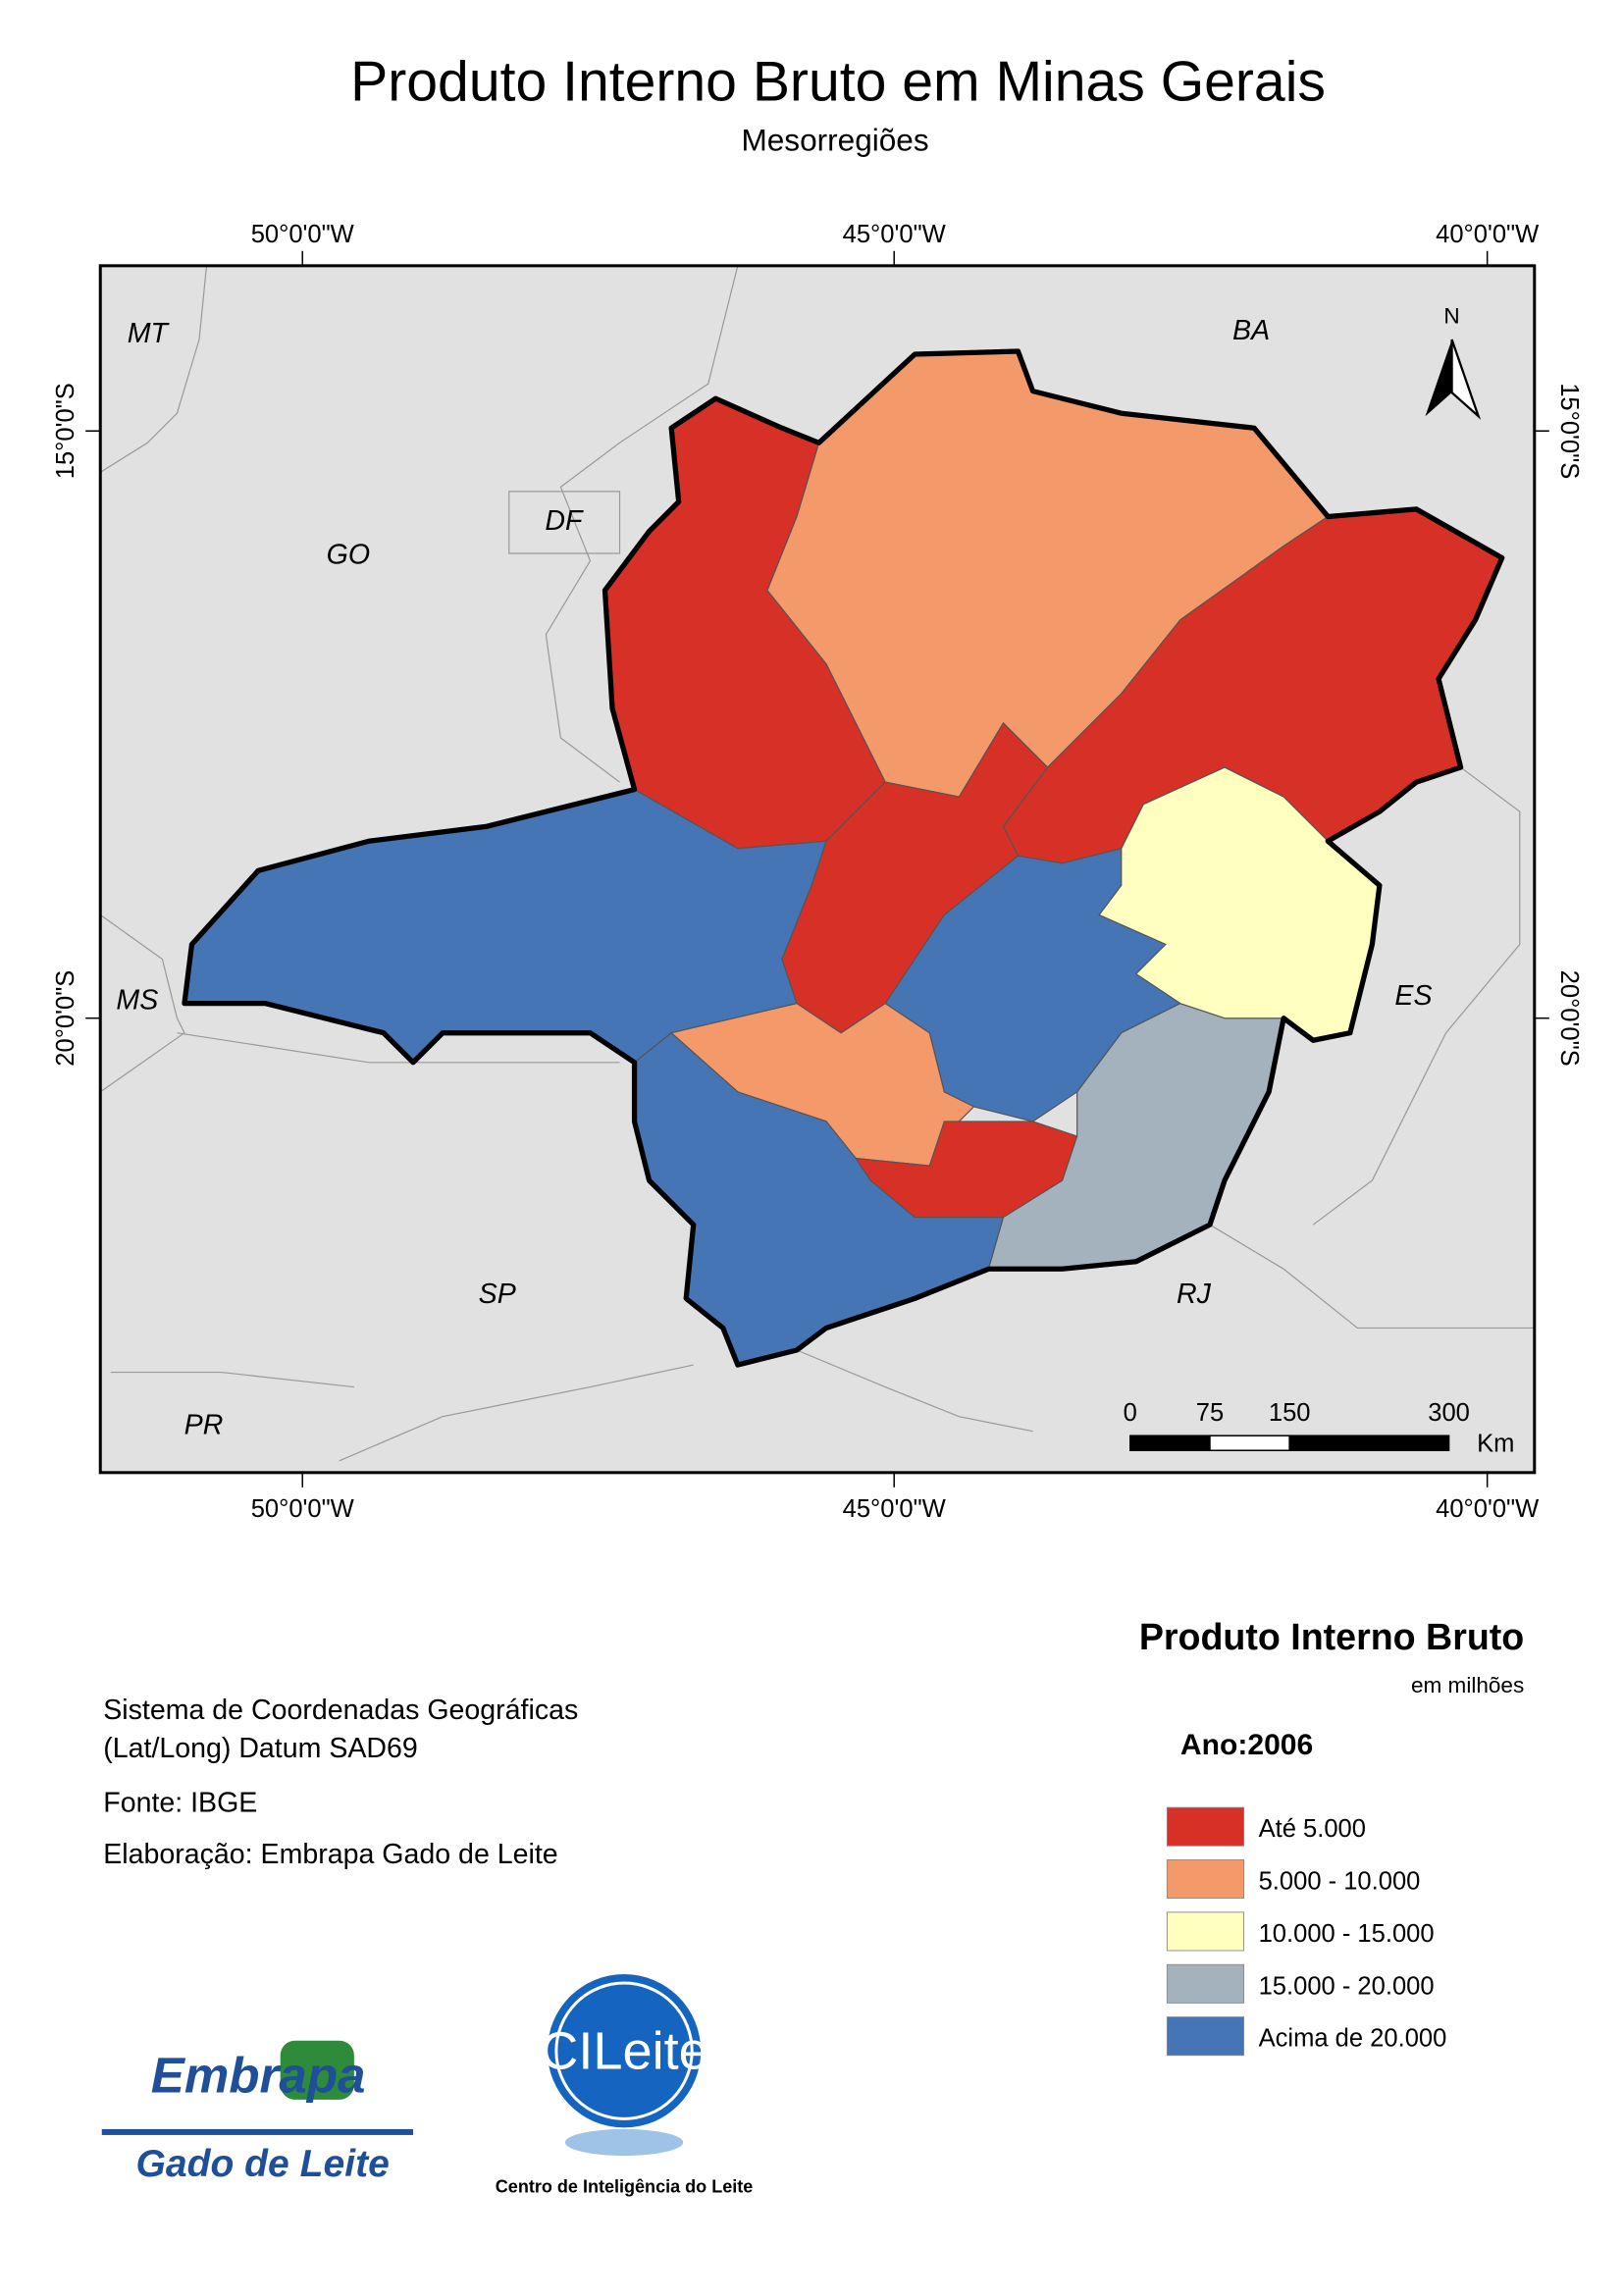 The height and width of the screenshot is (2296, 1623). What do you see at coordinates (262, 2164) in the screenshot?
I see `embrapa-sub: Gado de Leite` at bounding box center [262, 2164].